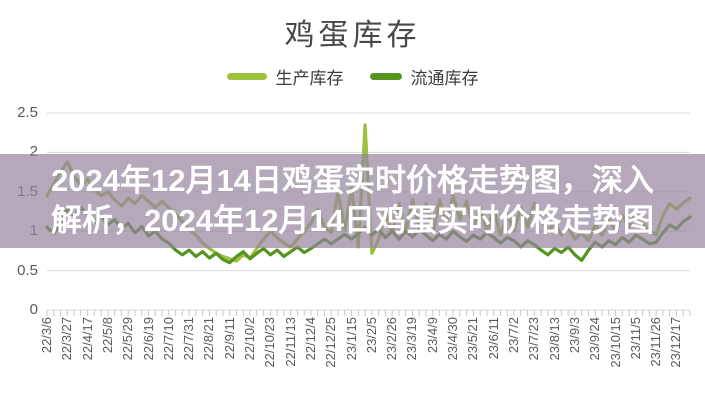 This screenshot has width=705, height=400. What do you see at coordinates (189, 339) in the screenshot?
I see `x-axis-label: 22/7/31` at bounding box center [189, 339].